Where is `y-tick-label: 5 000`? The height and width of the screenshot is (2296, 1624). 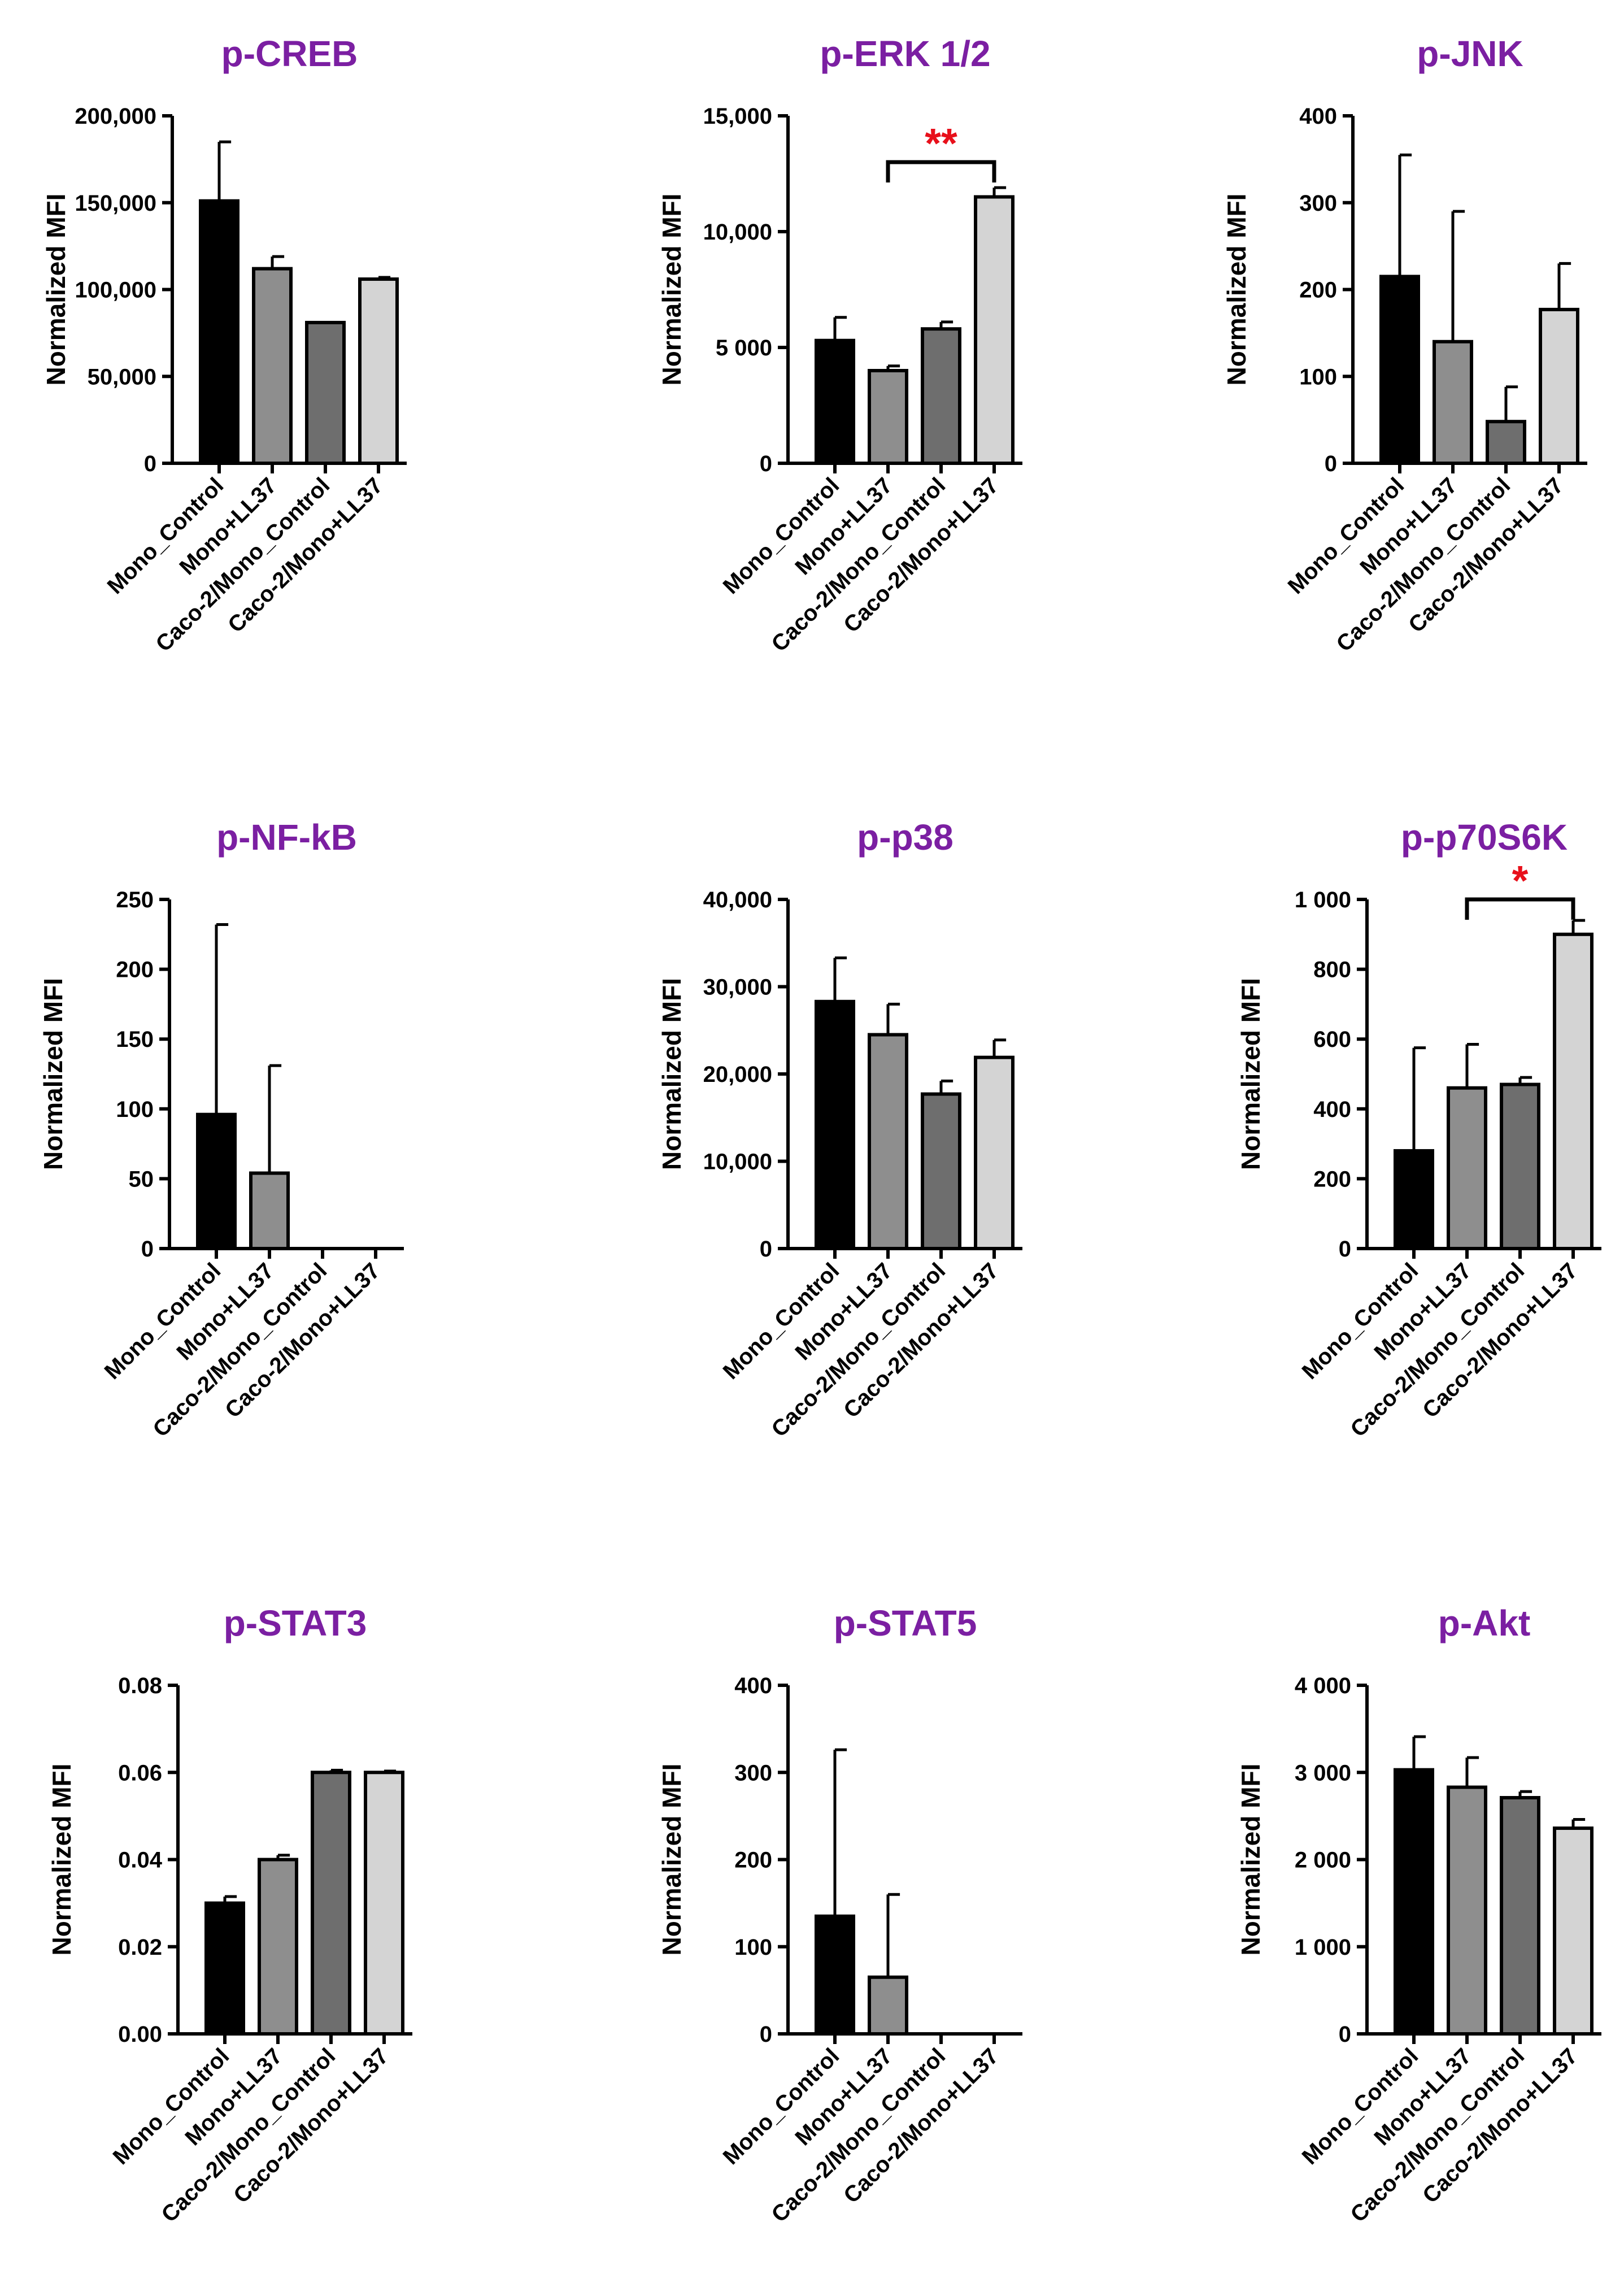 y-tick-label: 5 000 is located at coordinates (744, 348).